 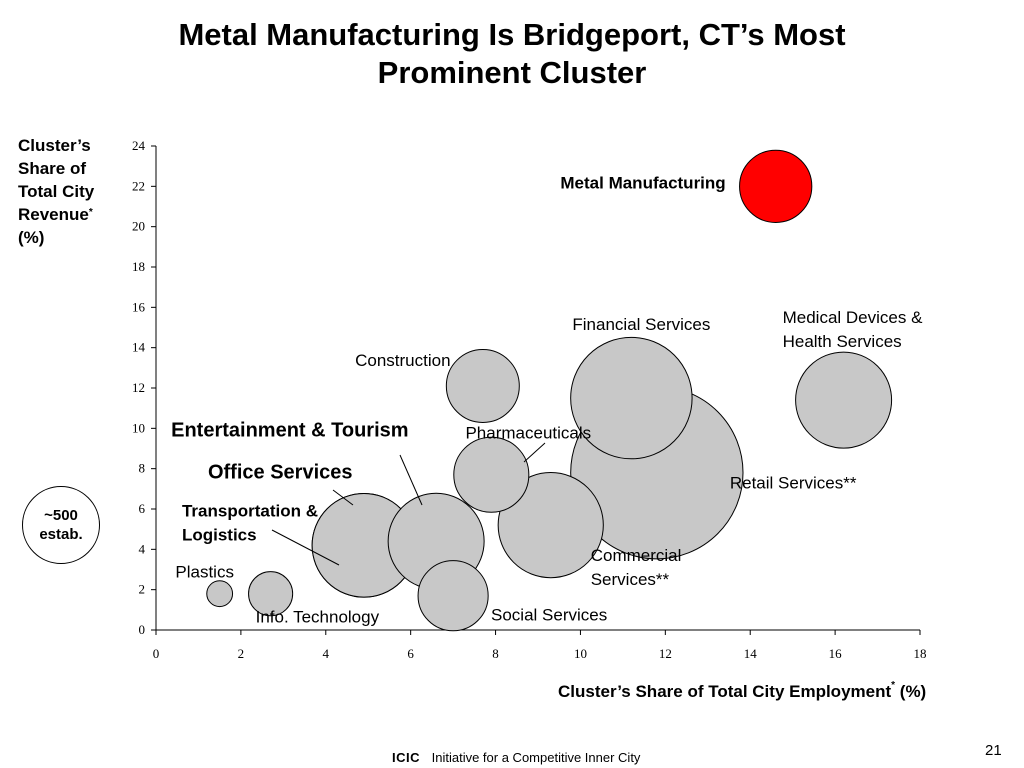 What do you see at coordinates (665, 653) in the screenshot?
I see `x-tick-label: 12` at bounding box center [665, 653].